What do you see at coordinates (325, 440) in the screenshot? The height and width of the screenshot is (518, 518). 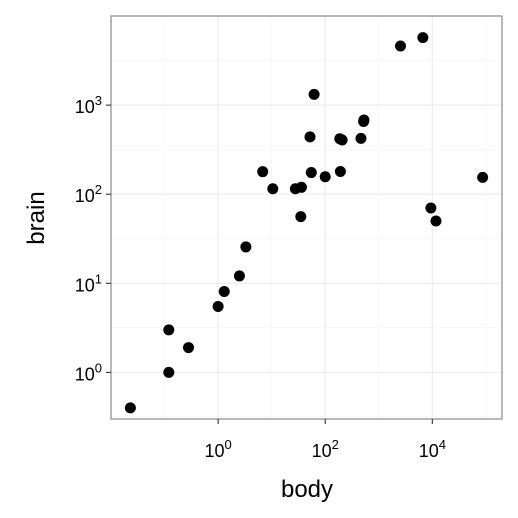 I see `x-axis: 100 102 104` at bounding box center [325, 440].